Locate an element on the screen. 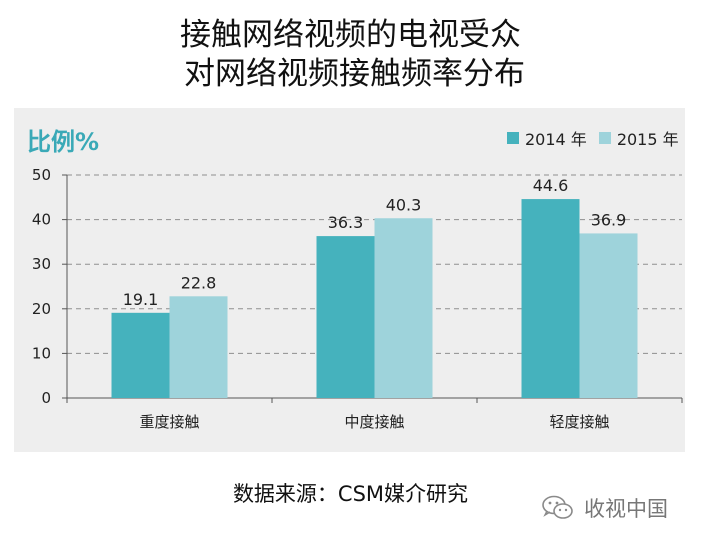 The height and width of the screenshot is (545, 701). y-axis-label: 比例% is located at coordinates (63, 142).